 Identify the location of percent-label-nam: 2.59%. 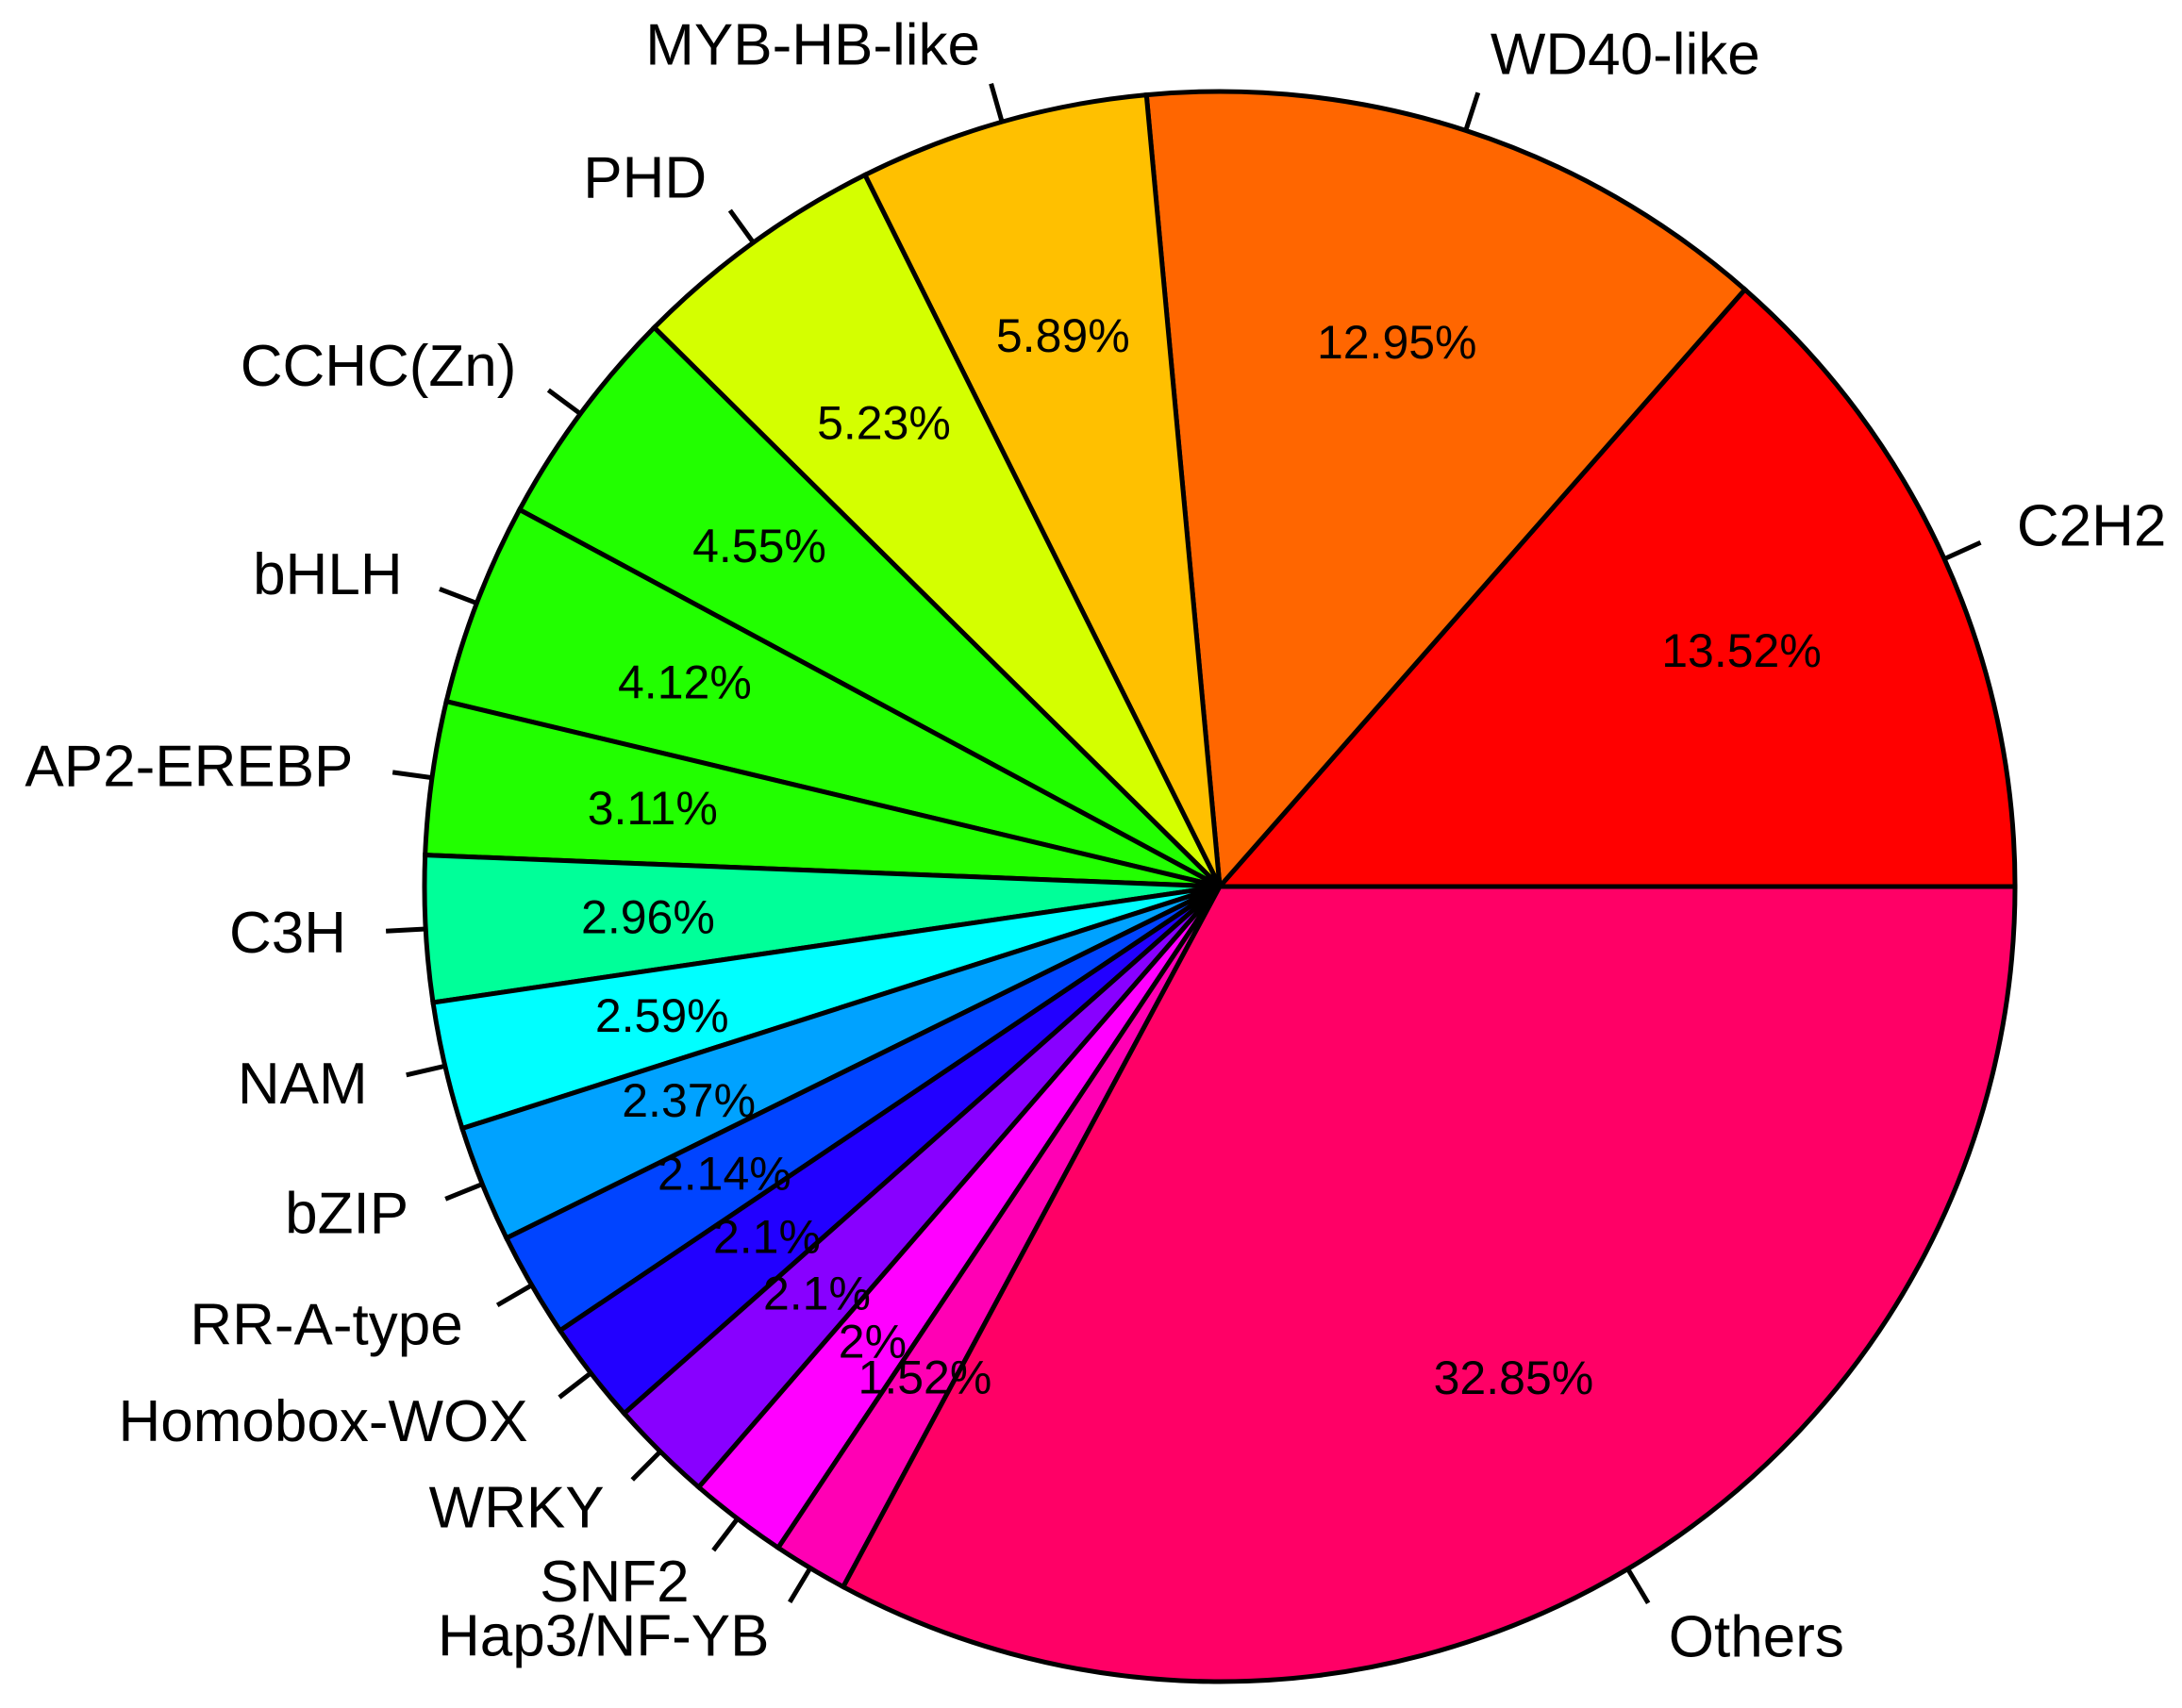
(662, 1016).